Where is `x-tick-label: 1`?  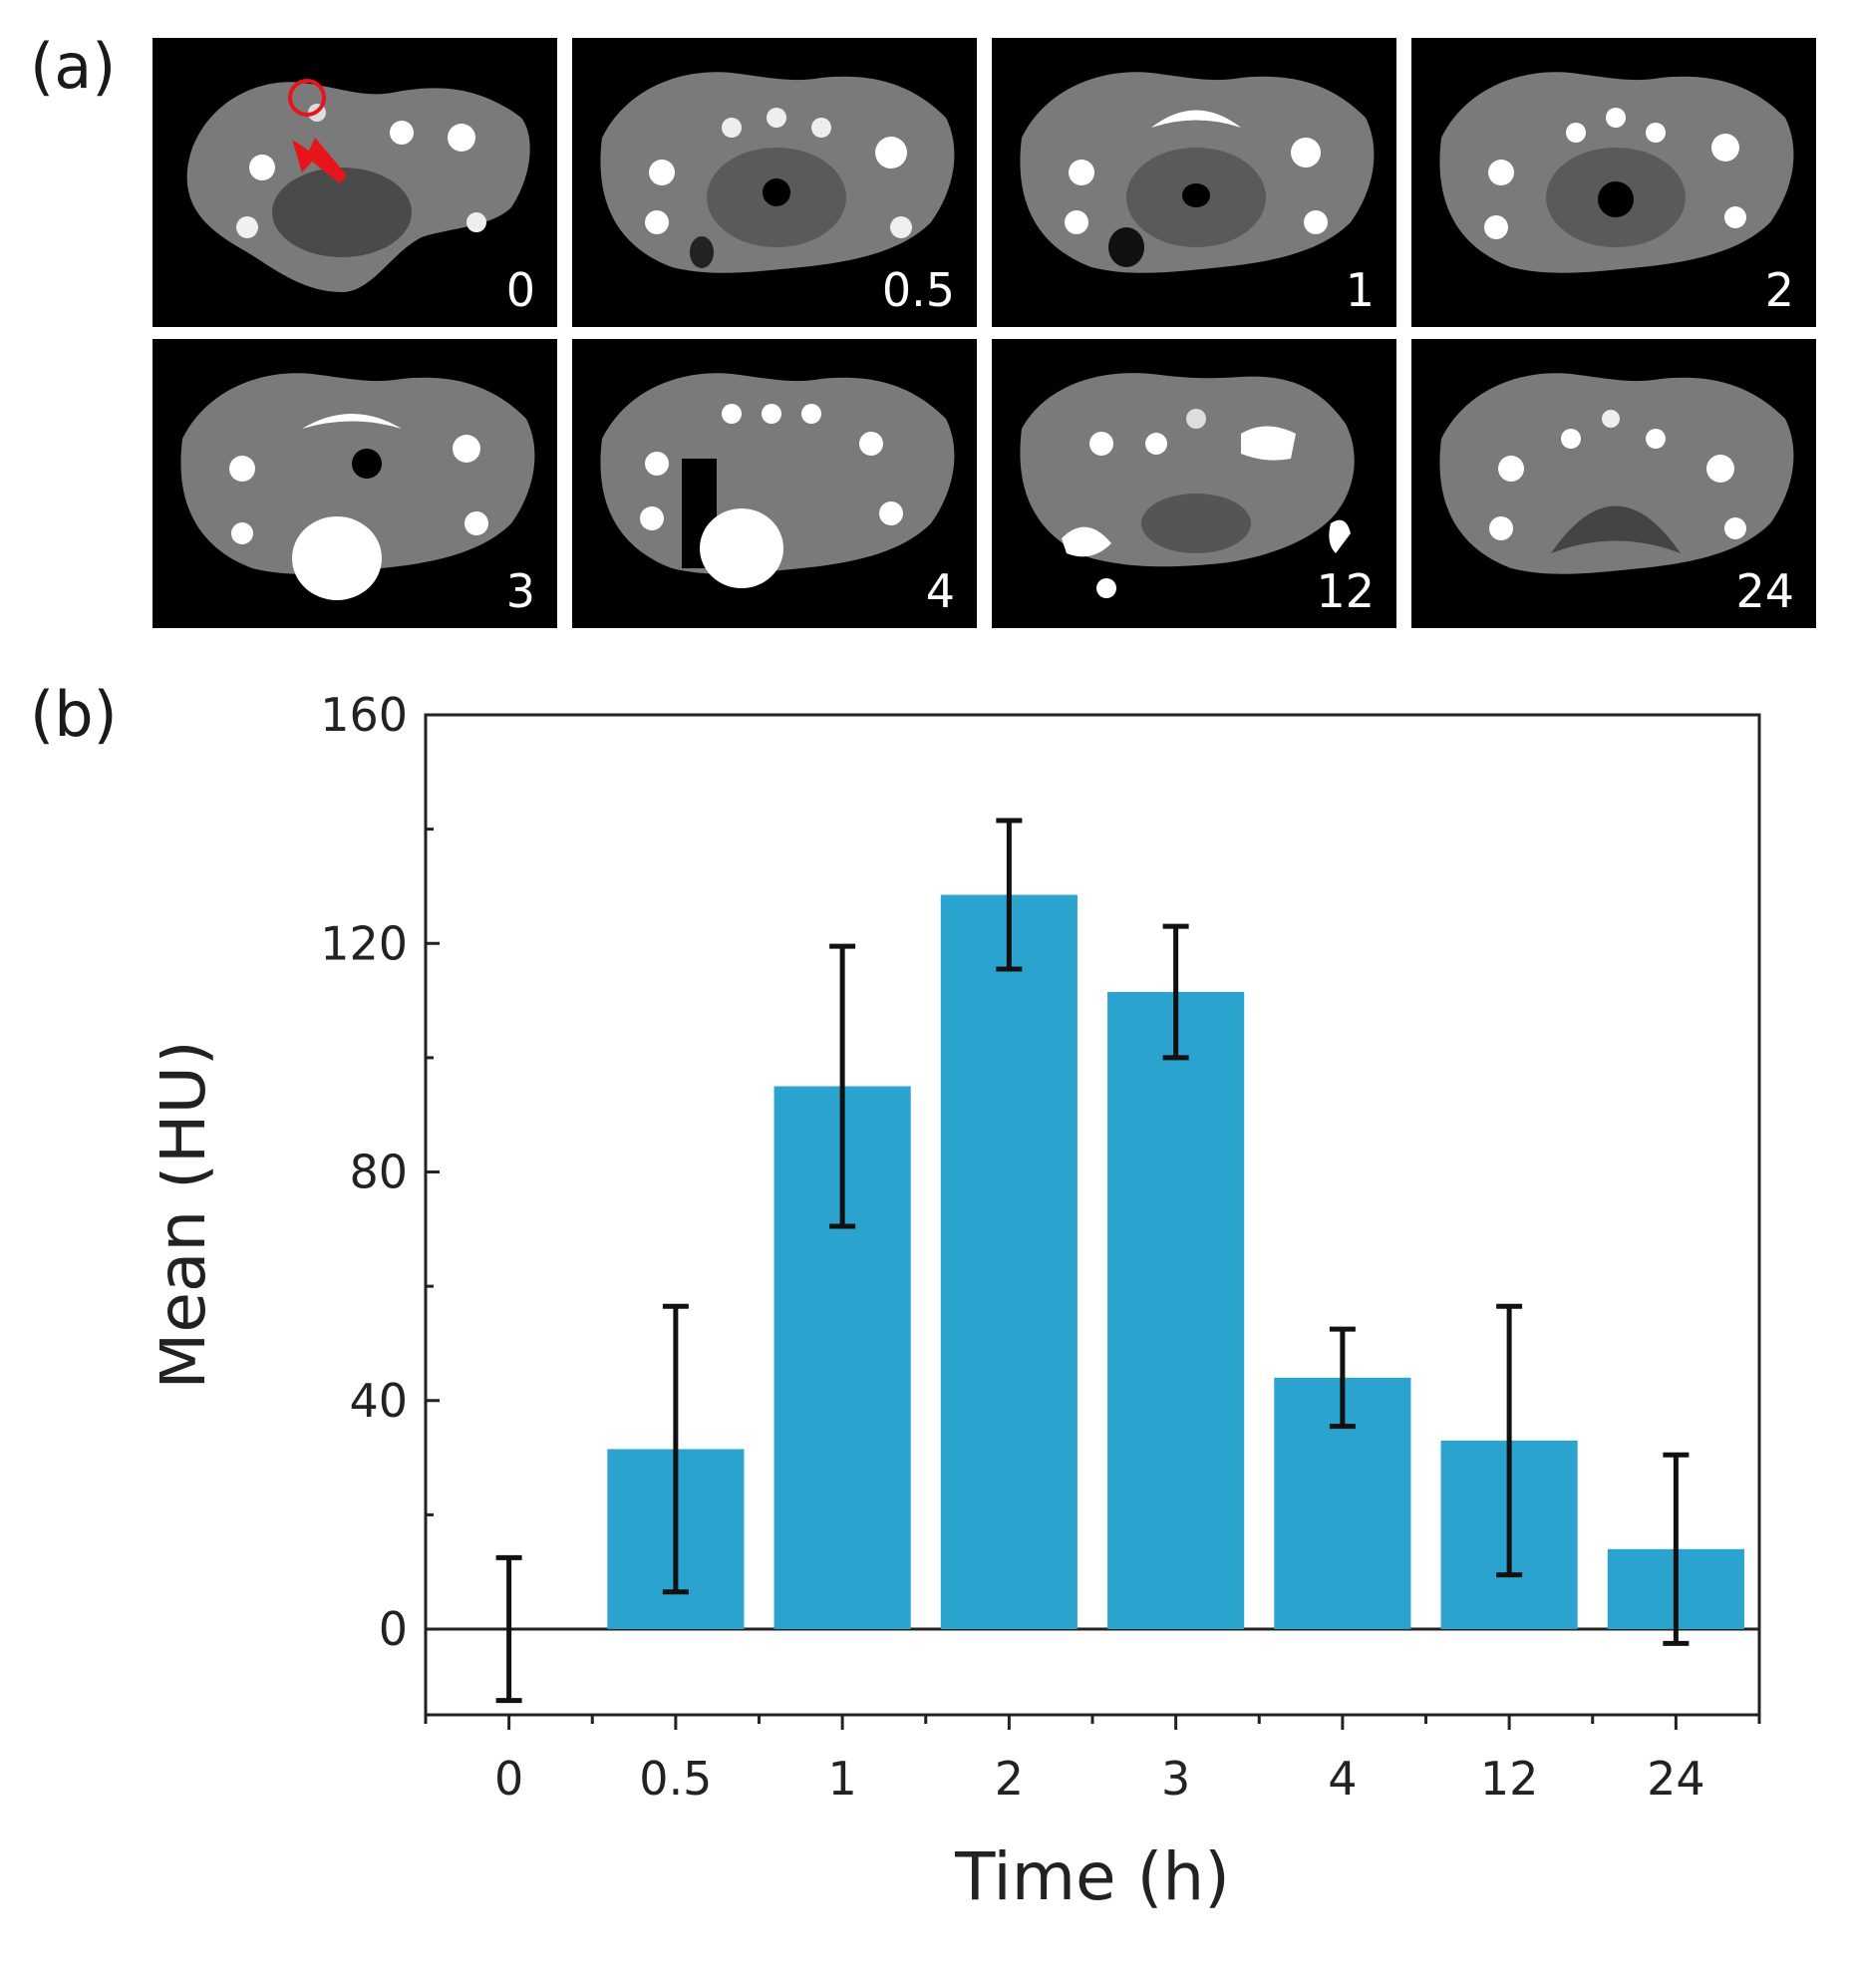
x-tick-label: 1 is located at coordinates (841, 1779).